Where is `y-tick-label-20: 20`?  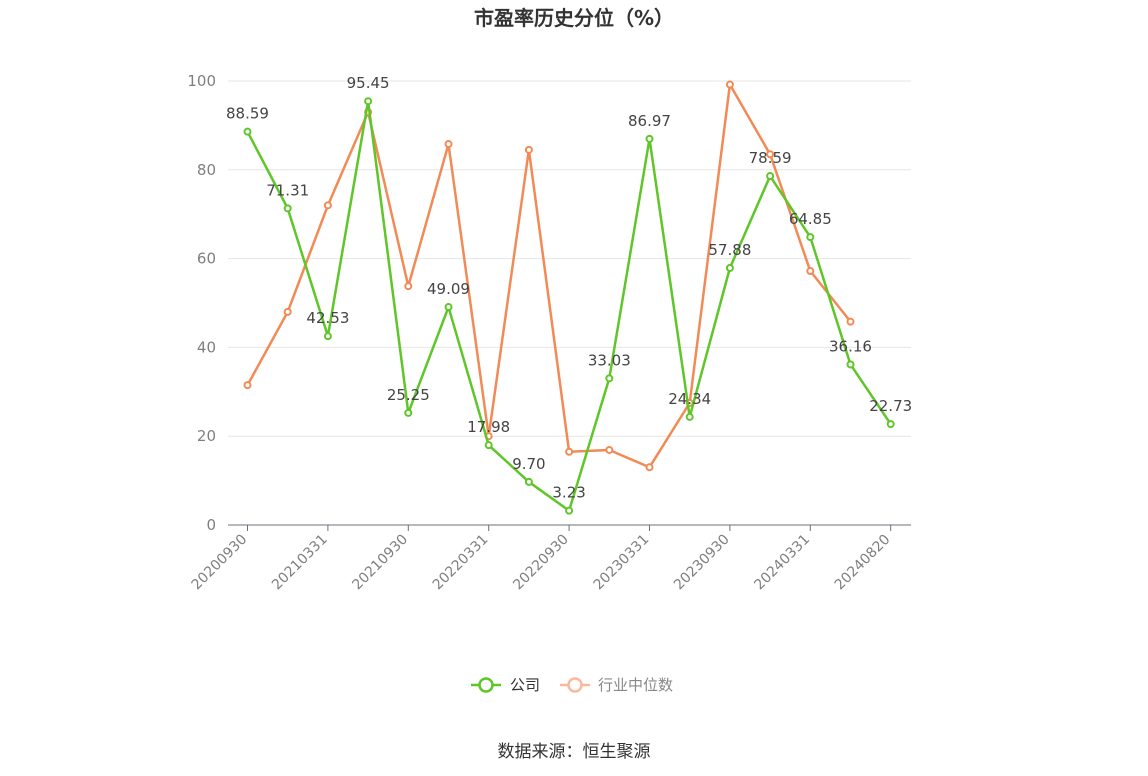 y-tick-label-20: 20 is located at coordinates (206, 436).